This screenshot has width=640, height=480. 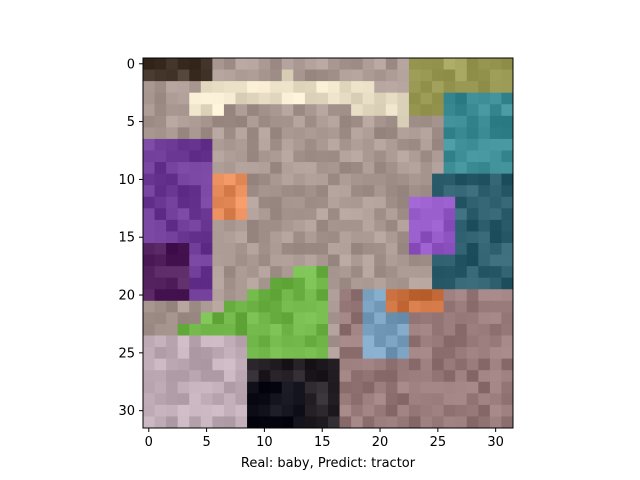 What do you see at coordinates (126, 296) in the screenshot?
I see `y-tick-label: 20` at bounding box center [126, 296].